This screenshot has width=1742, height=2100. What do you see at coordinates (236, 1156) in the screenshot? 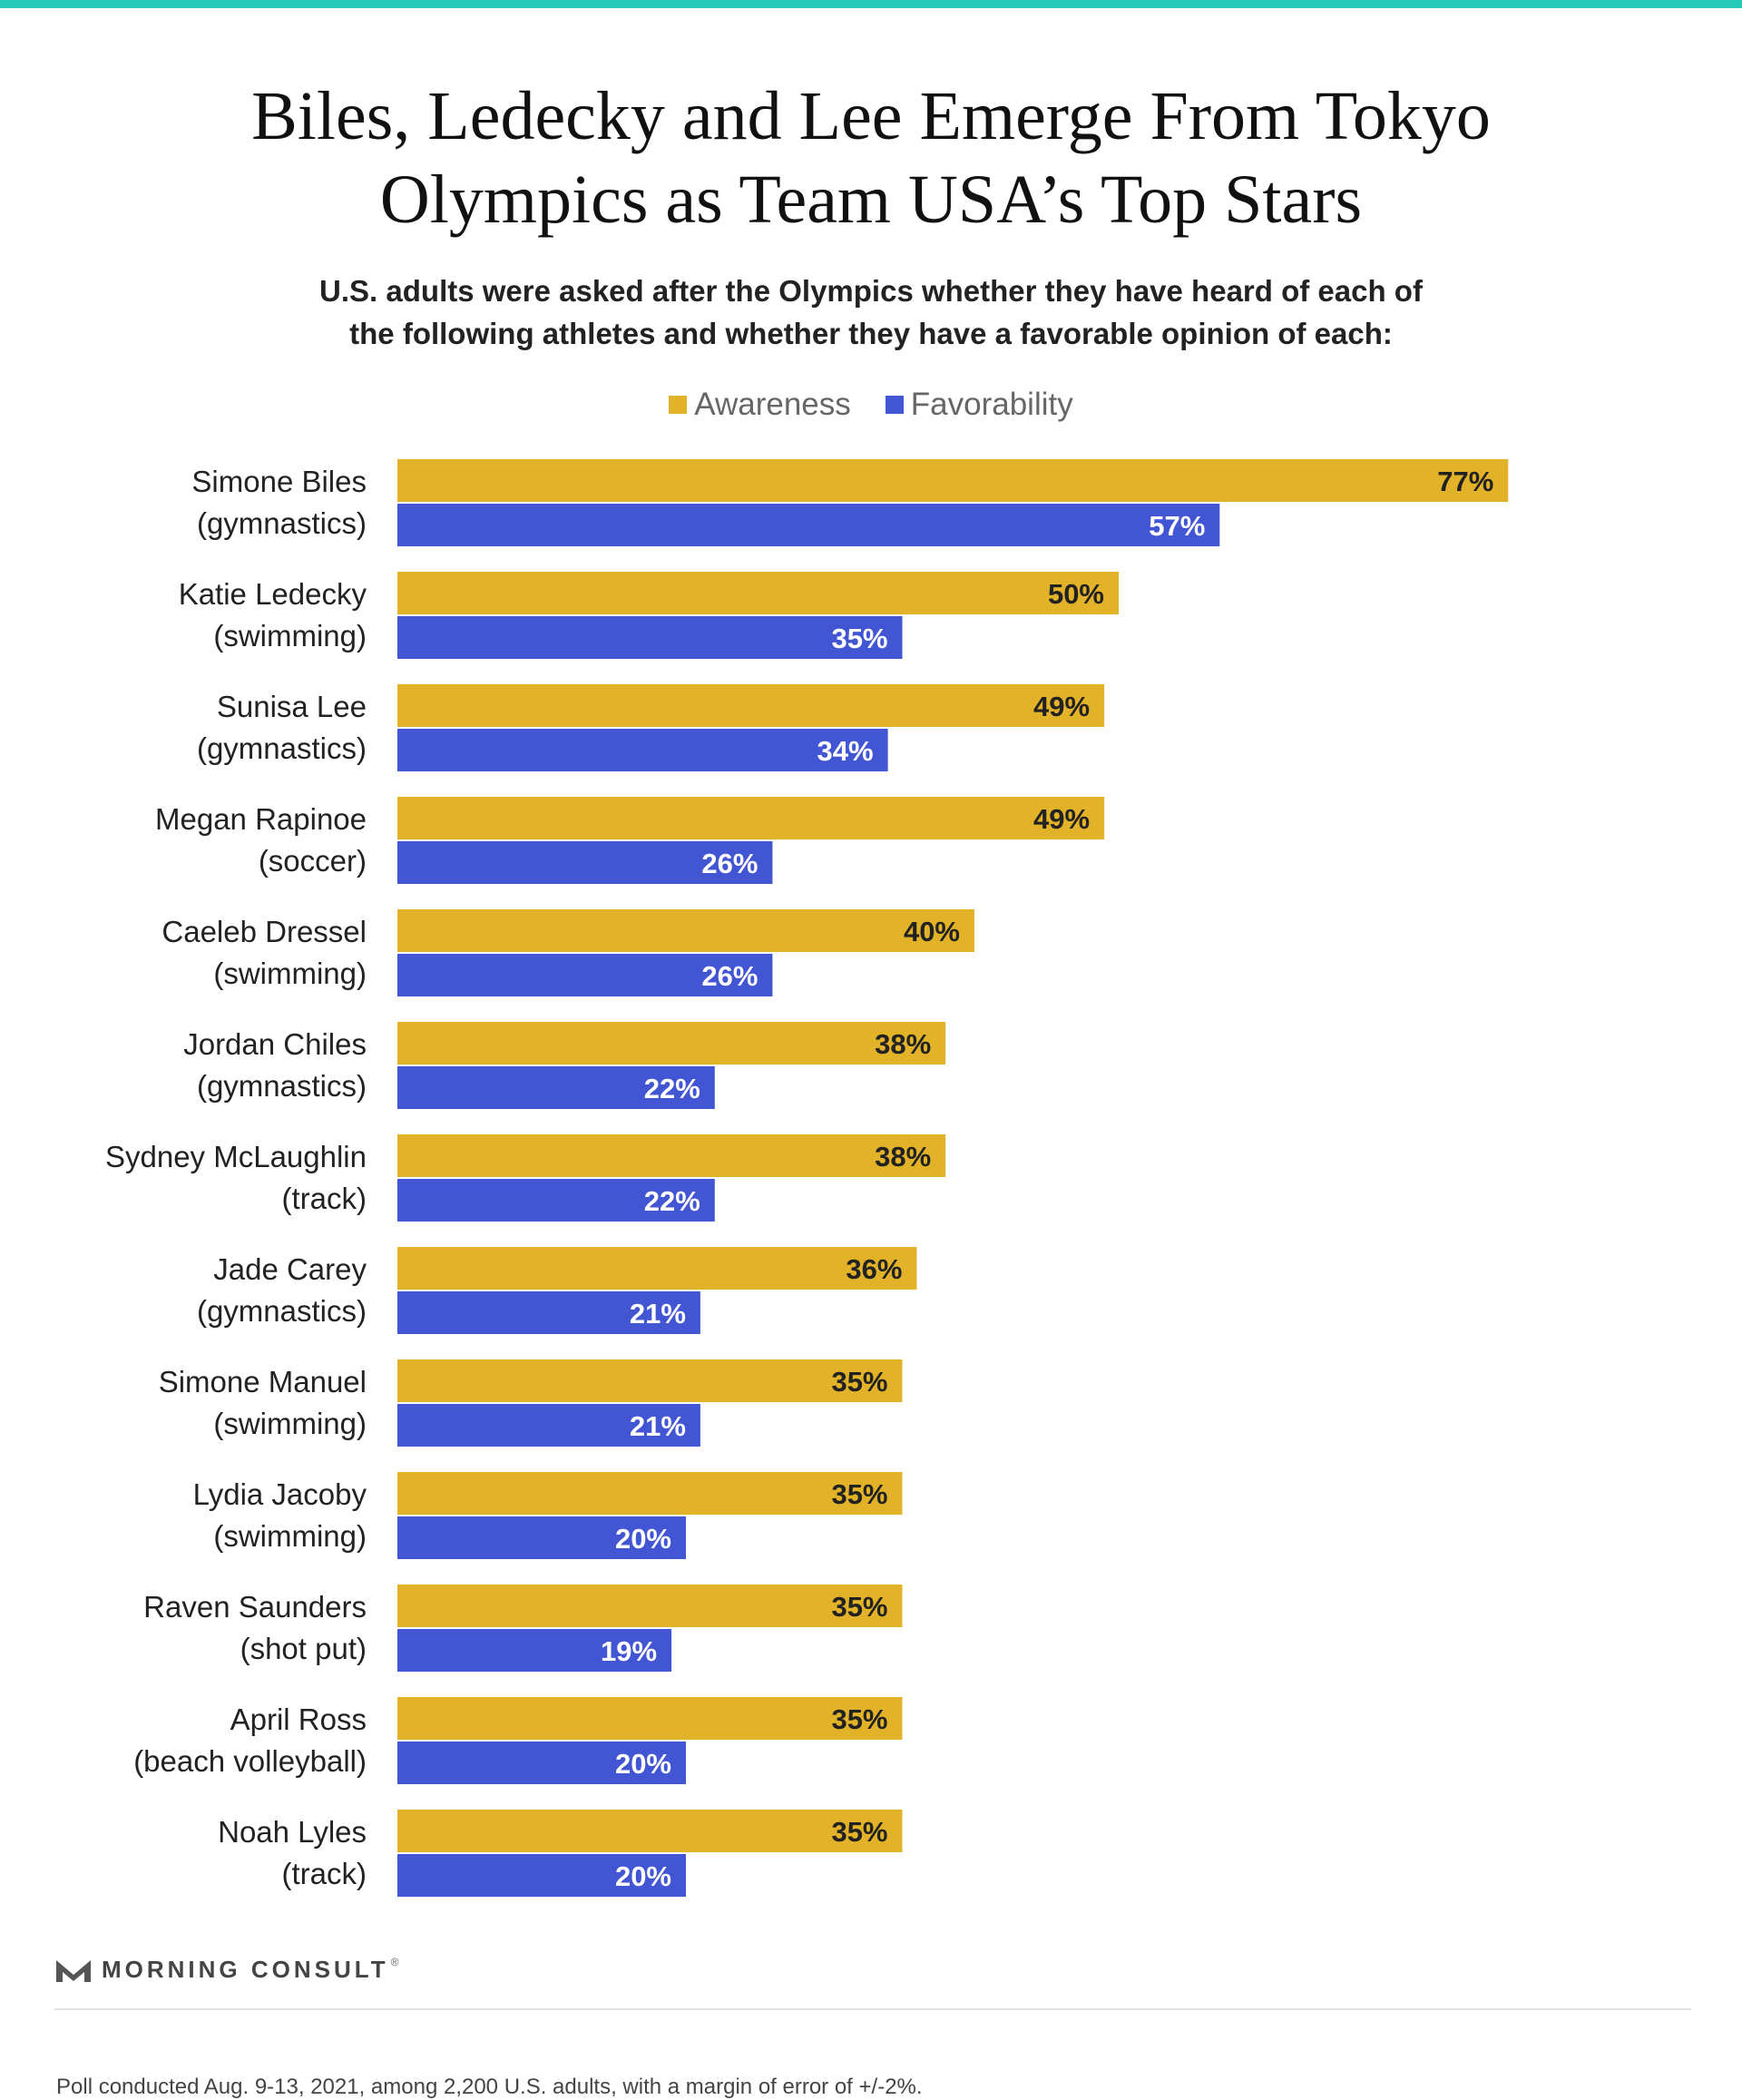
I see `category-label-name: Sydney McLaughlin` at bounding box center [236, 1156].